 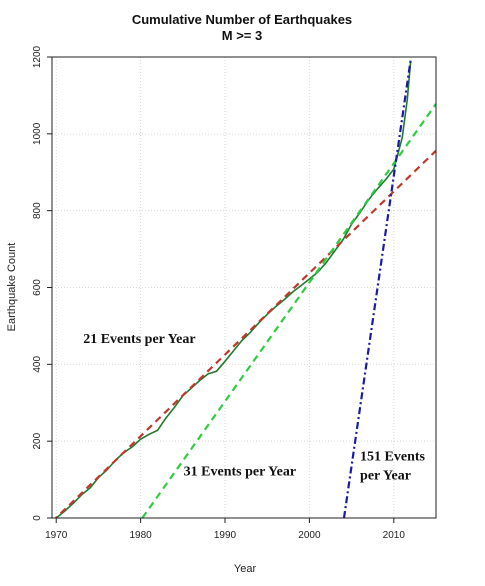 What do you see at coordinates (377, 288) in the screenshot?
I see `trend-151-per-year-line` at bounding box center [377, 288].